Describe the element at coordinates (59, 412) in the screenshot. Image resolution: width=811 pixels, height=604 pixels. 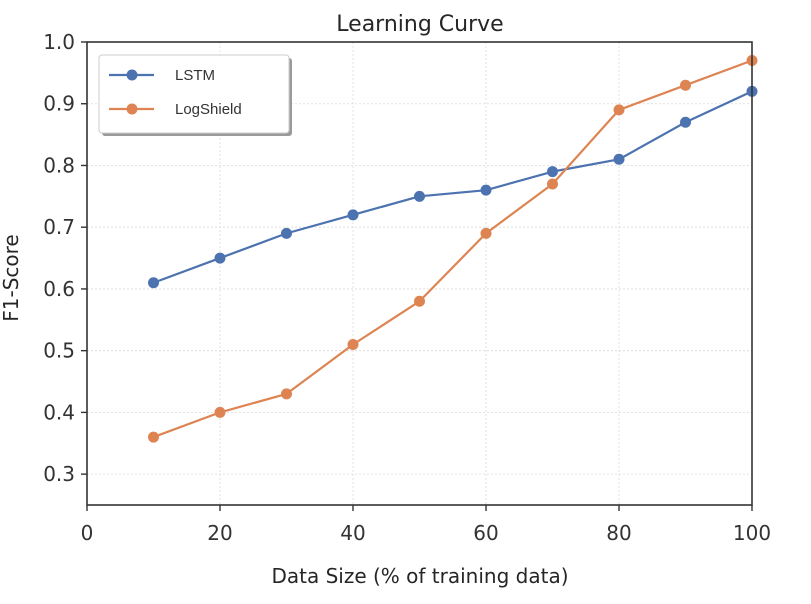
I see `y-tick-label: 0.4` at that location.